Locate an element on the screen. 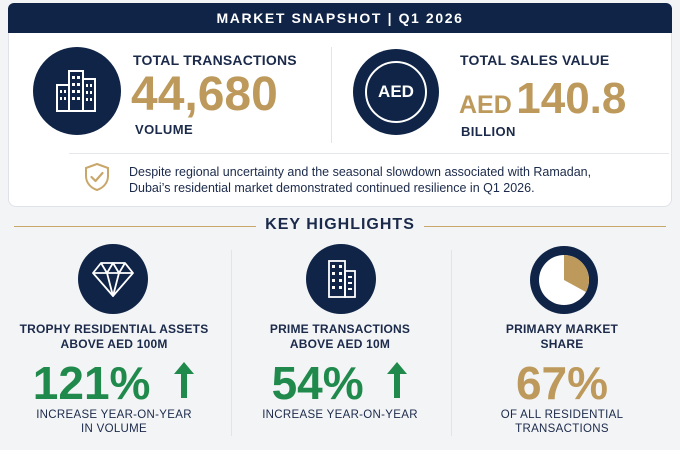 This screenshot has width=680, height=450. prime-desc-line-1: INCREASE YEAR-ON-YEAR is located at coordinates (340, 415).